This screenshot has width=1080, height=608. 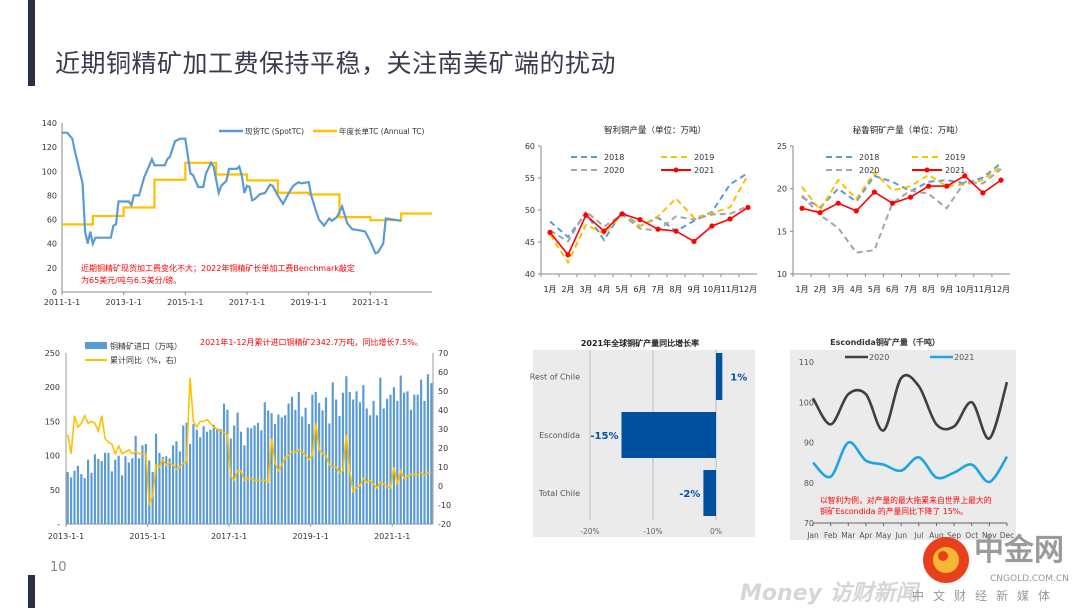 I want to click on legend-label: 2019, so click(x=704, y=157).